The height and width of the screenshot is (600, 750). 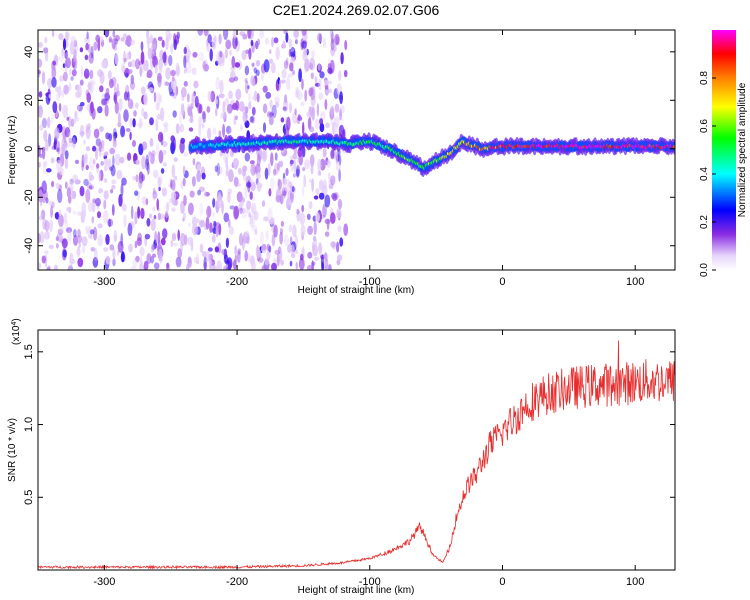 What do you see at coordinates (356, 590) in the screenshot?
I see `snr-xlabel: Height of straight line (km)` at bounding box center [356, 590].